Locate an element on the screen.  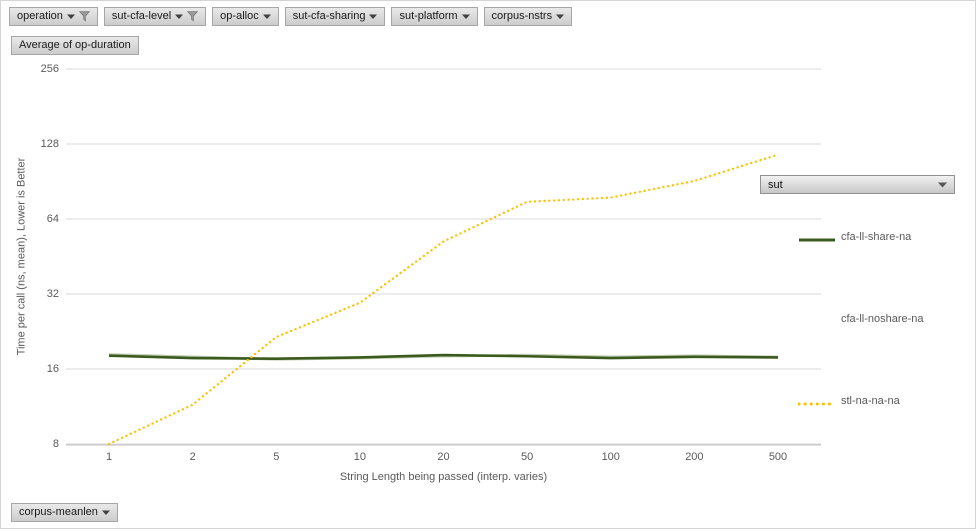
y-tick-label-32: 32 is located at coordinates (52, 294).